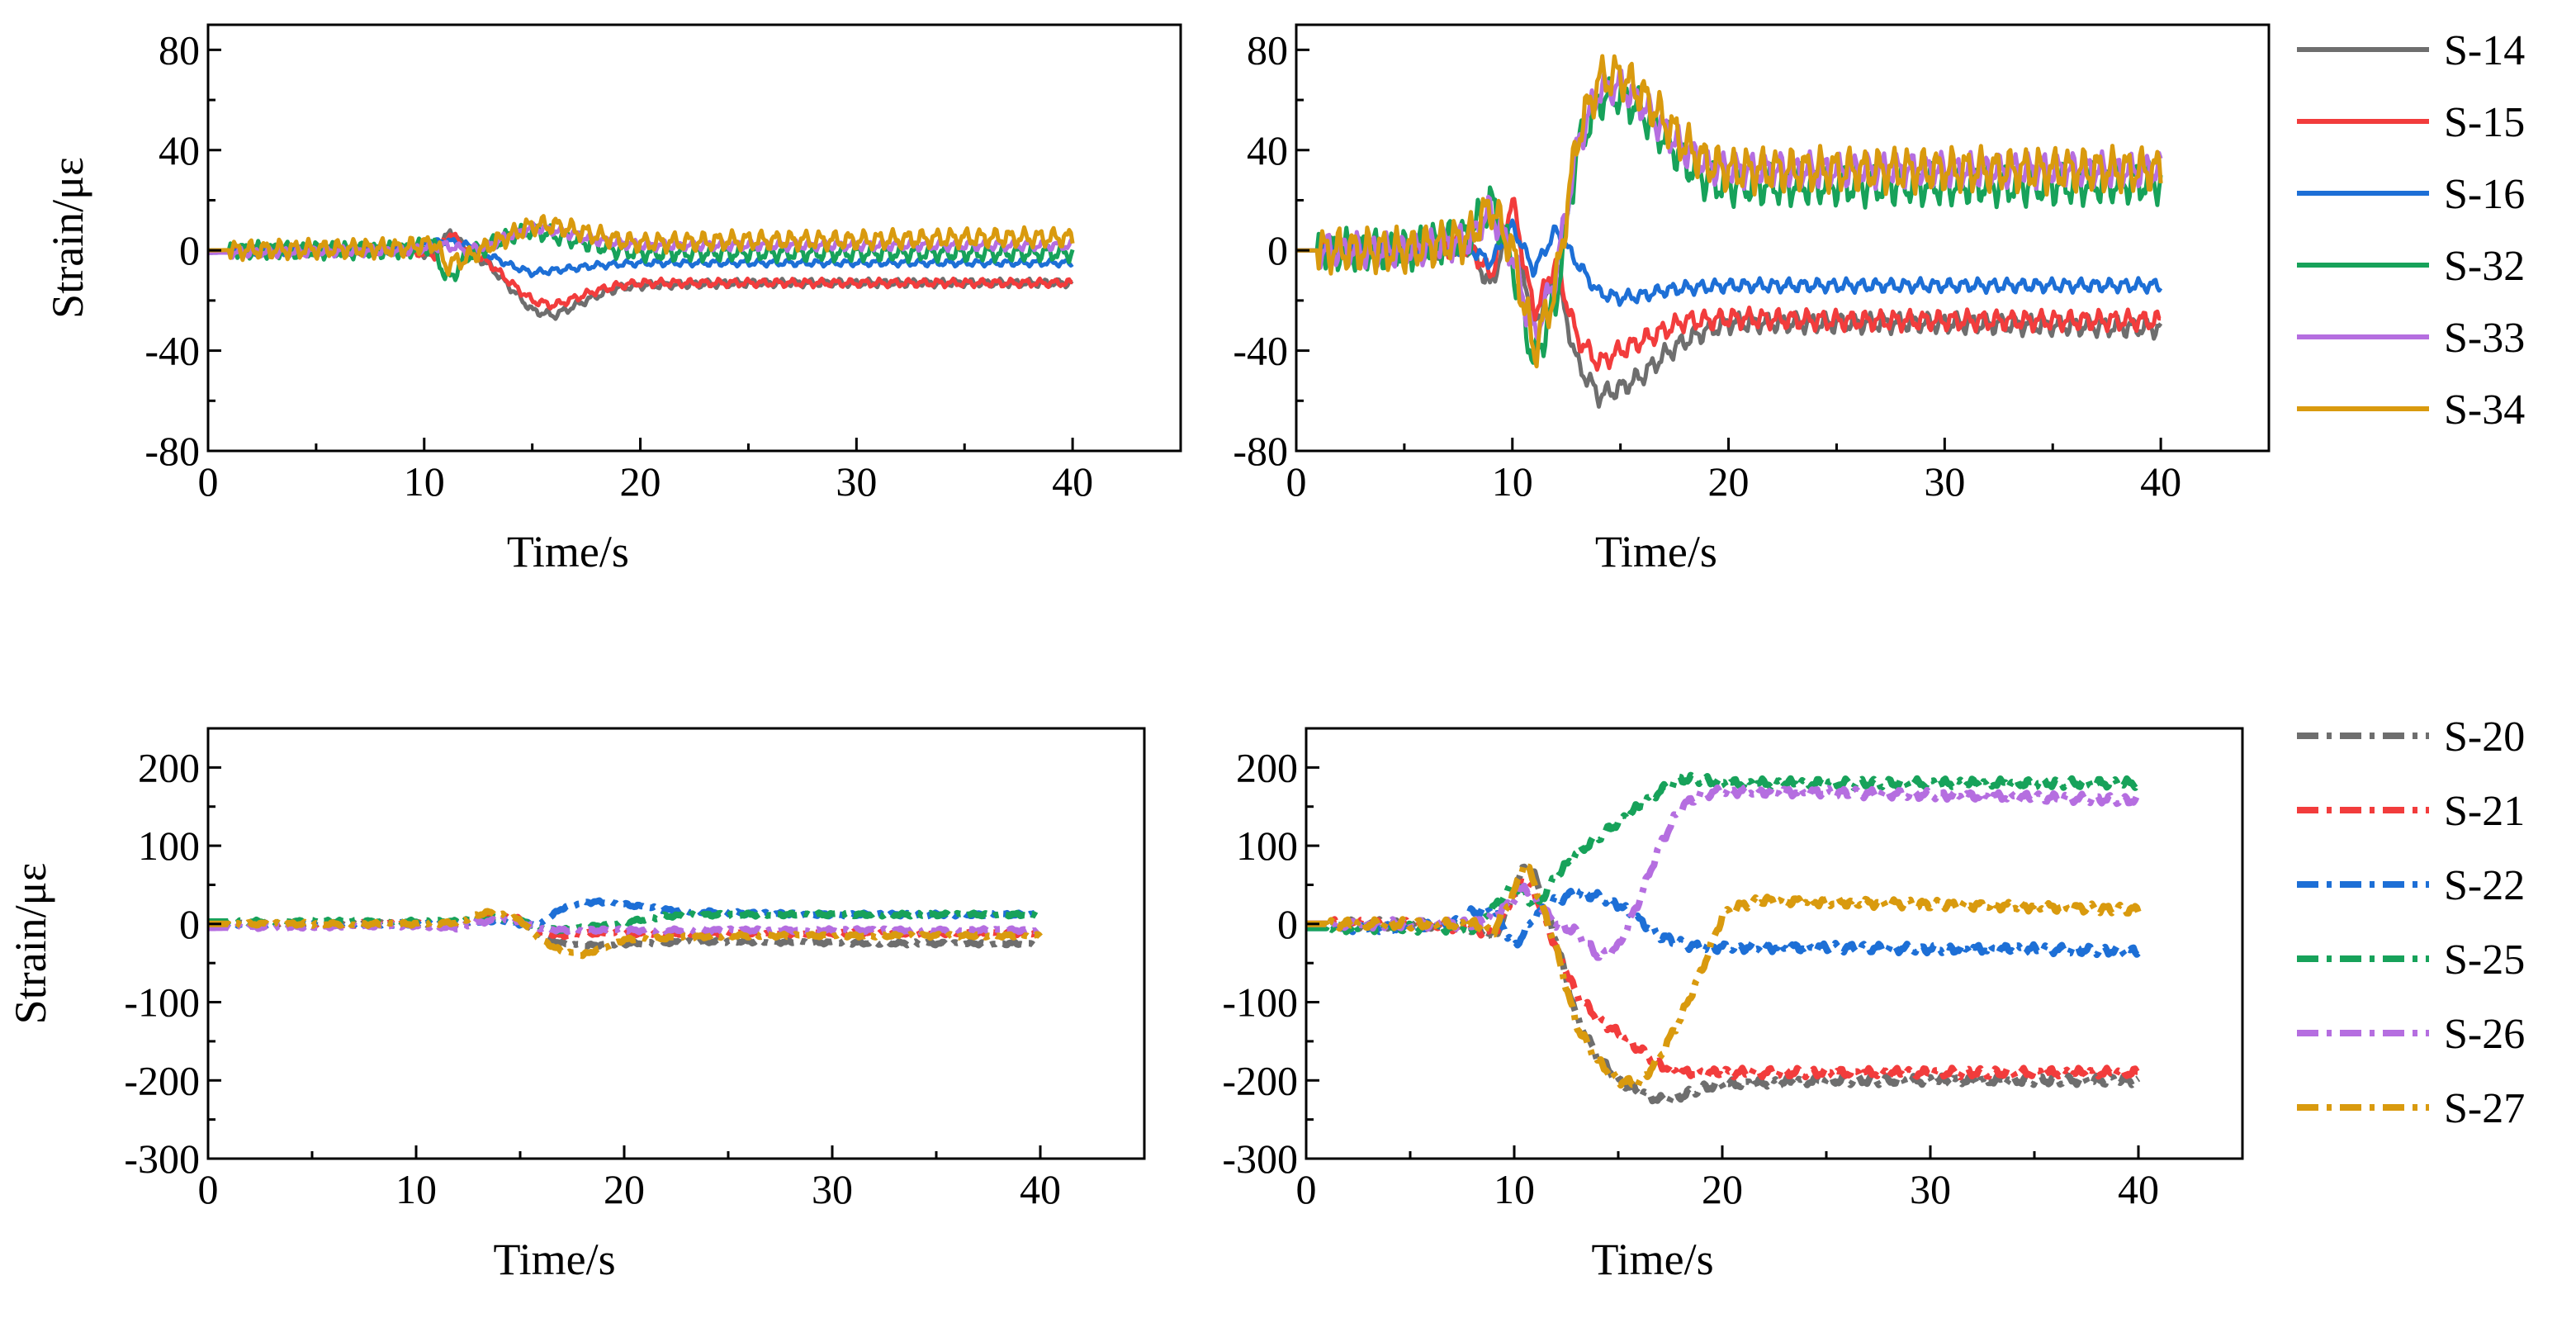 Image resolution: width=2576 pixels, height=1337 pixels. What do you see at coordinates (2411, 338) in the screenshot?
I see `legend-item-s-33: S-33` at bounding box center [2411, 338].